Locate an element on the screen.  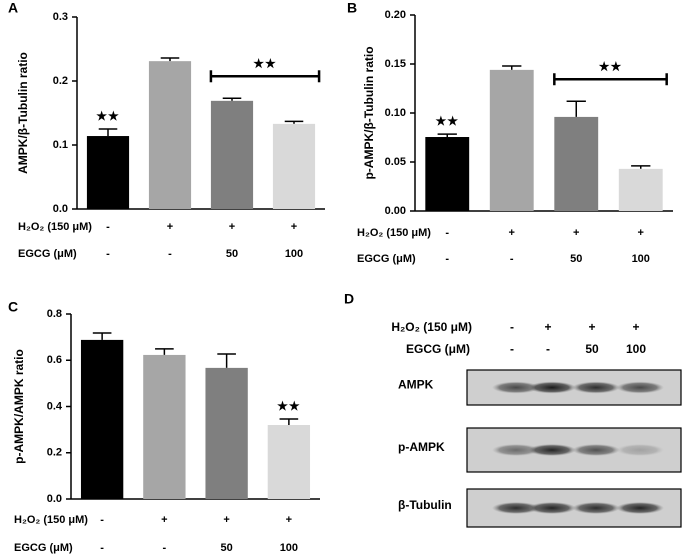
band-label: β-Tubulin is located at coordinates (425, 505).